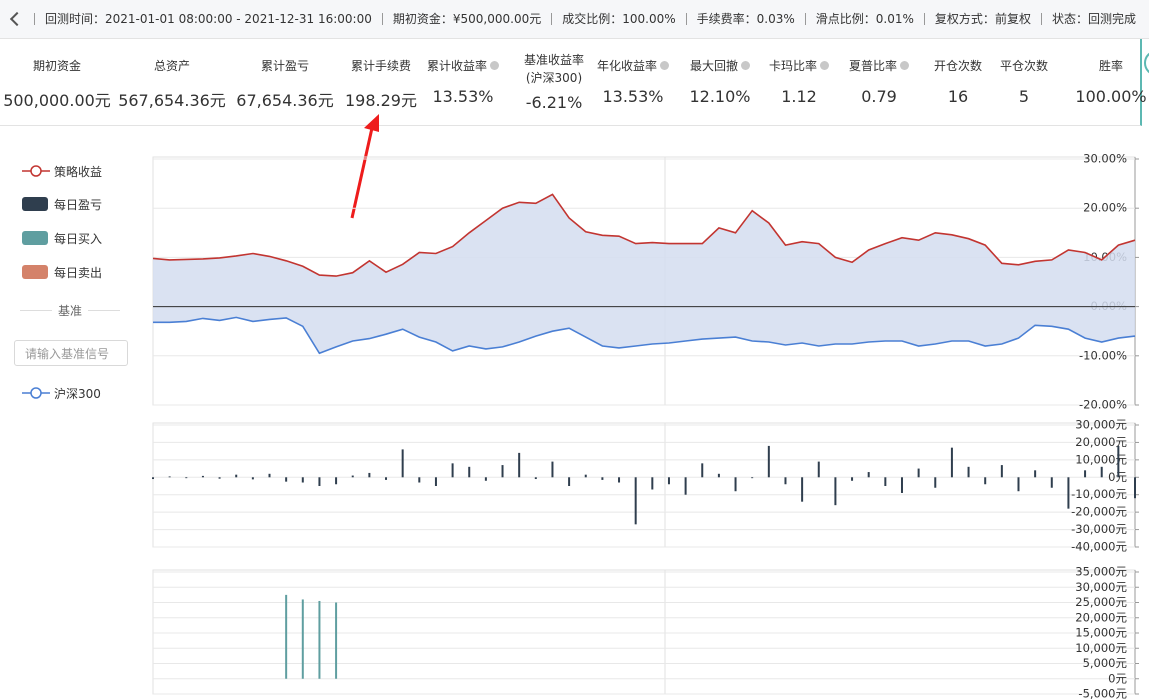  Describe the element at coordinates (1101, 587) in the screenshot. I see `y-tick-label: 30,000元` at that location.